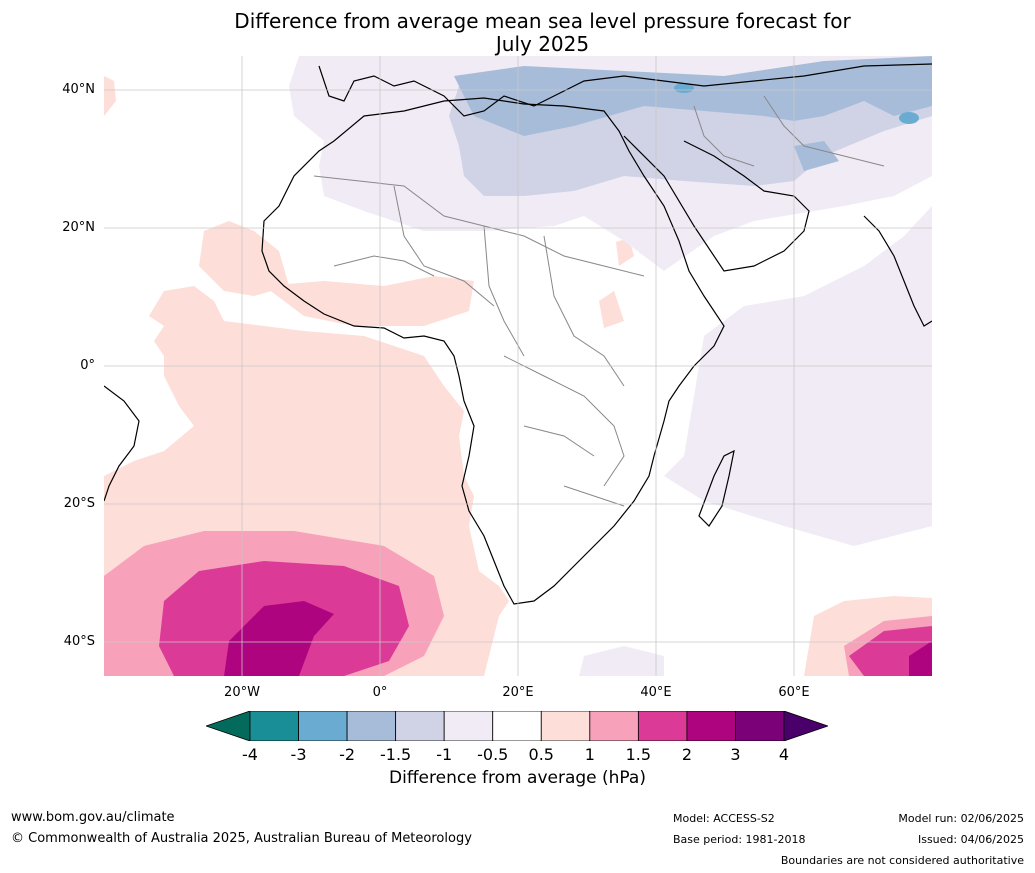 The width and height of the screenshot is (1035, 873). I want to click on lat-label-0: 0°, so click(87, 365).